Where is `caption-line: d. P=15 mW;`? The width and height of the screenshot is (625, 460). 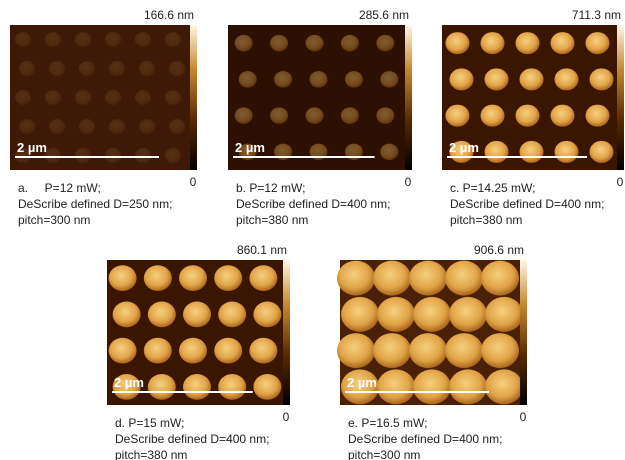
caption-line: d. P=15 mW; is located at coordinates (149, 423).